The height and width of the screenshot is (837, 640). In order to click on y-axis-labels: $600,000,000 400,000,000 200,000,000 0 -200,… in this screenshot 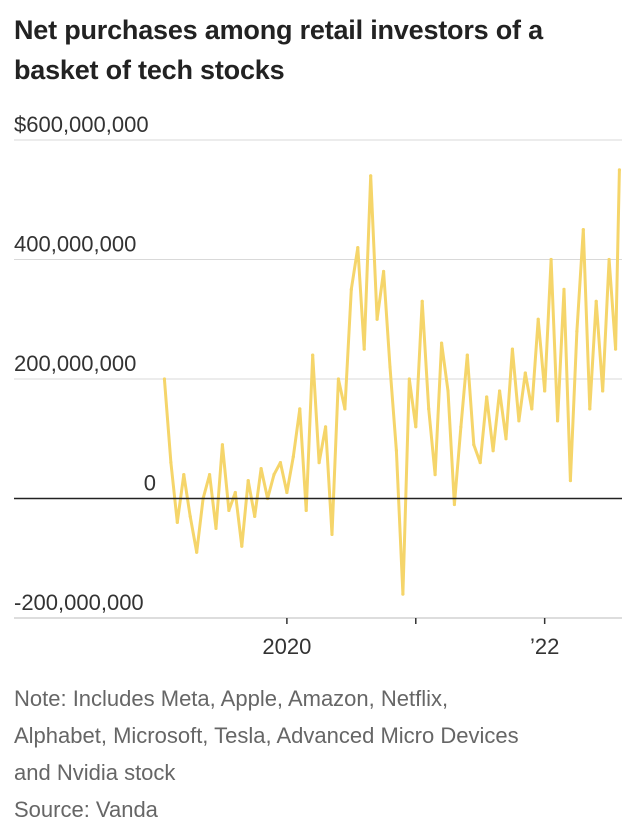, I will do `click(85, 363)`.